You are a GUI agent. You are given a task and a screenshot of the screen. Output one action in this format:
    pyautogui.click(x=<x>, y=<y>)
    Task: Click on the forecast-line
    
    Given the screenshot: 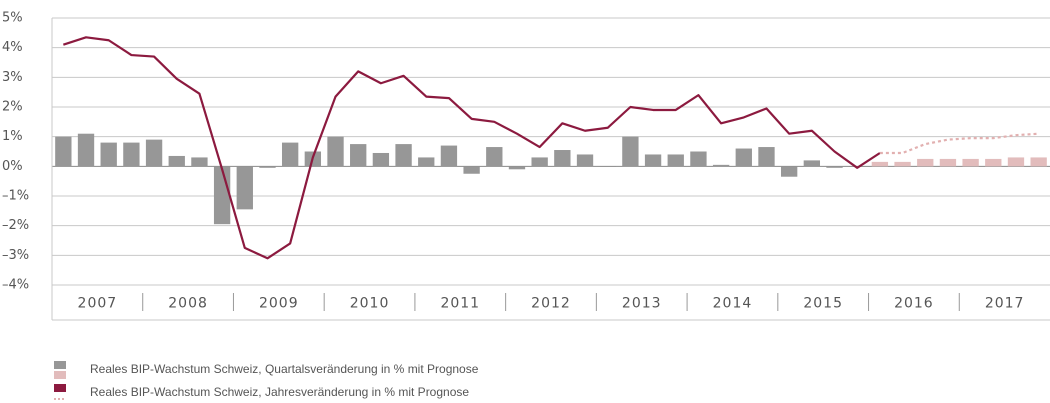 What is the action you would take?
    pyautogui.click(x=959, y=143)
    